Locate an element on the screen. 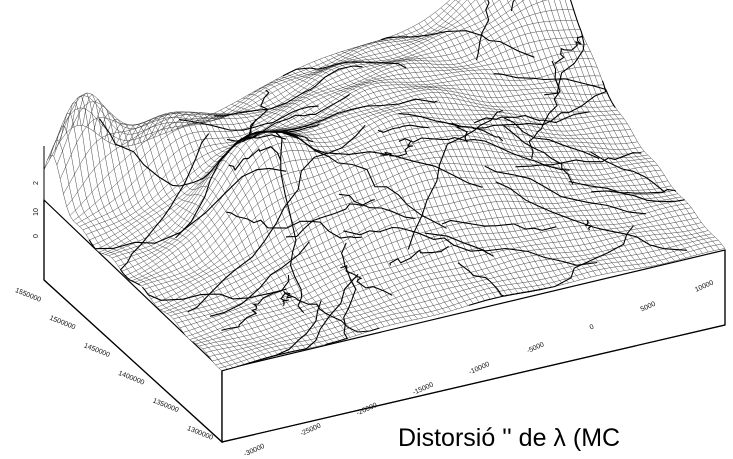  z-tick-label: 2 is located at coordinates (36, 183).